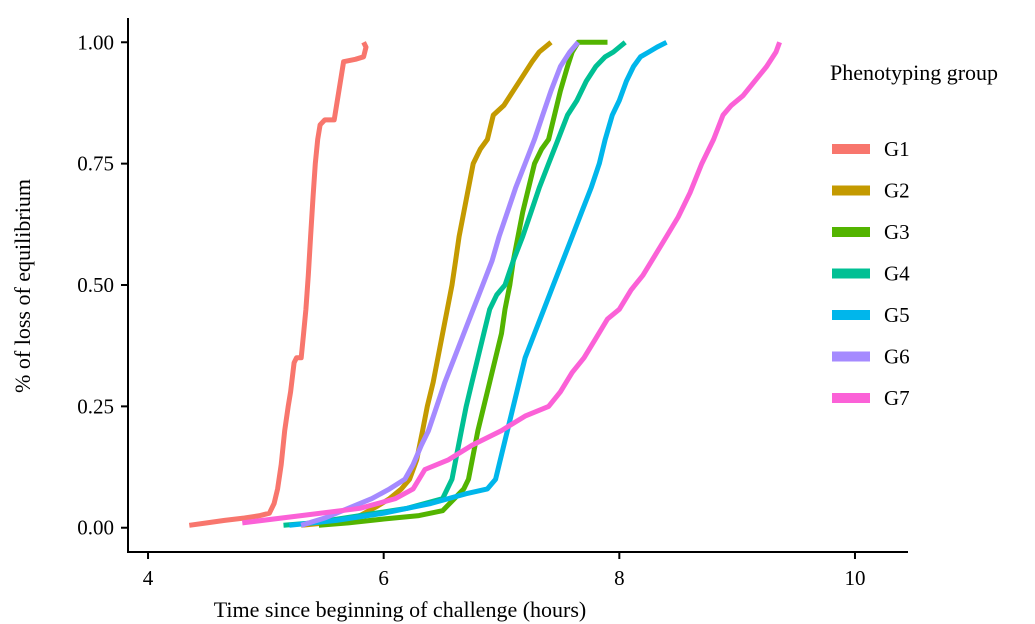  Describe the element at coordinates (95, 406) in the screenshot. I see `y-tick-label: 0.25` at that location.